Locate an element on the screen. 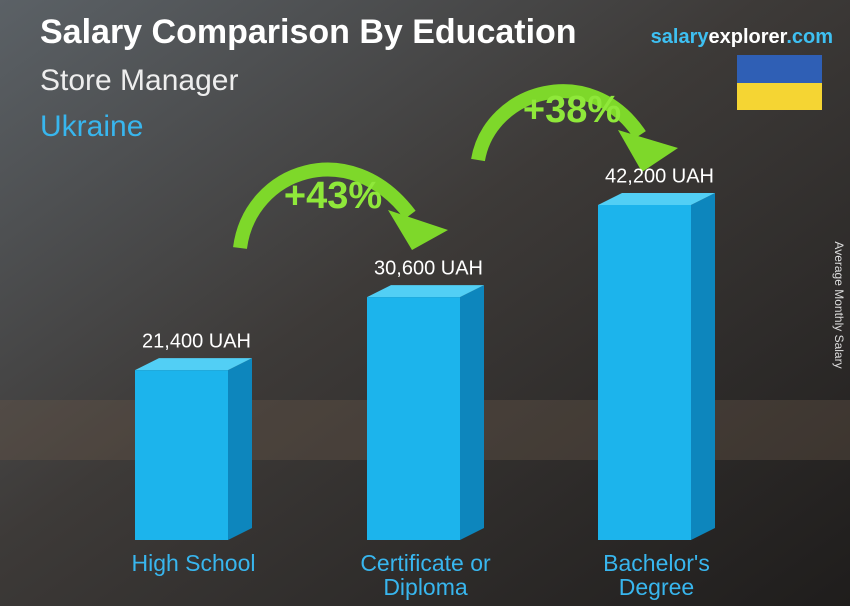  brand-part: .com is located at coordinates (809, 37).